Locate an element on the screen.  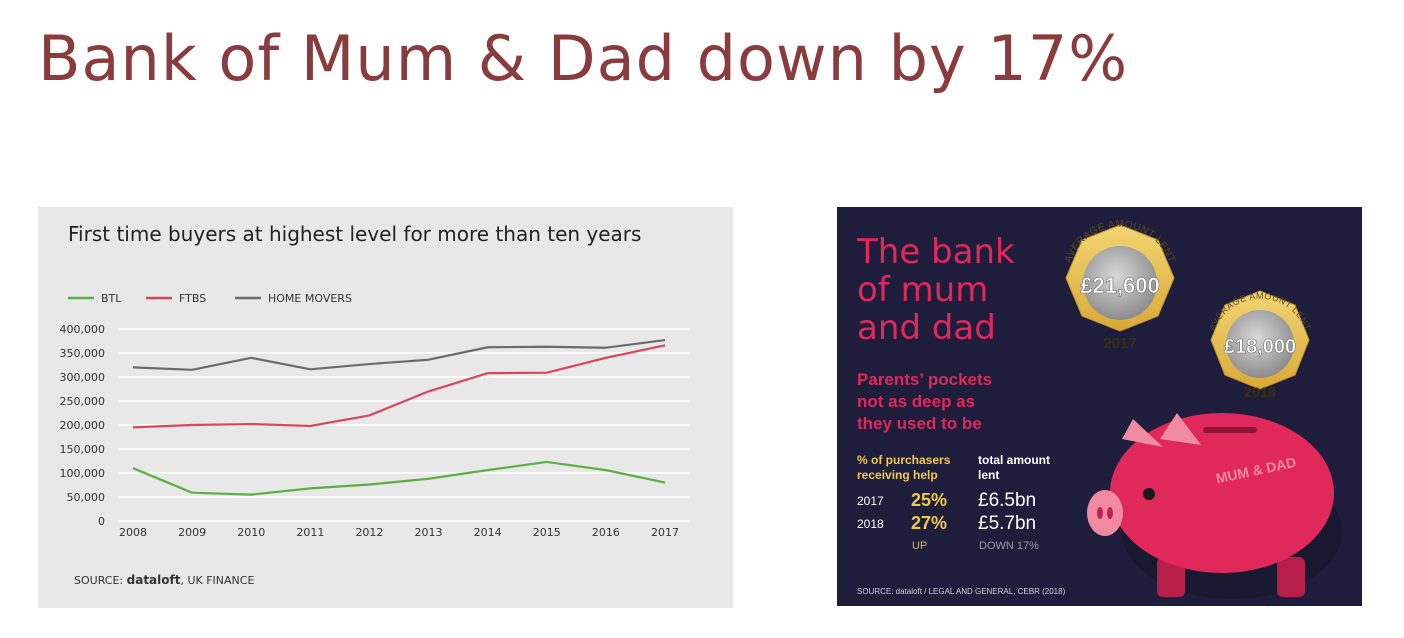
x-tick-label: 2011 is located at coordinates (310, 532).